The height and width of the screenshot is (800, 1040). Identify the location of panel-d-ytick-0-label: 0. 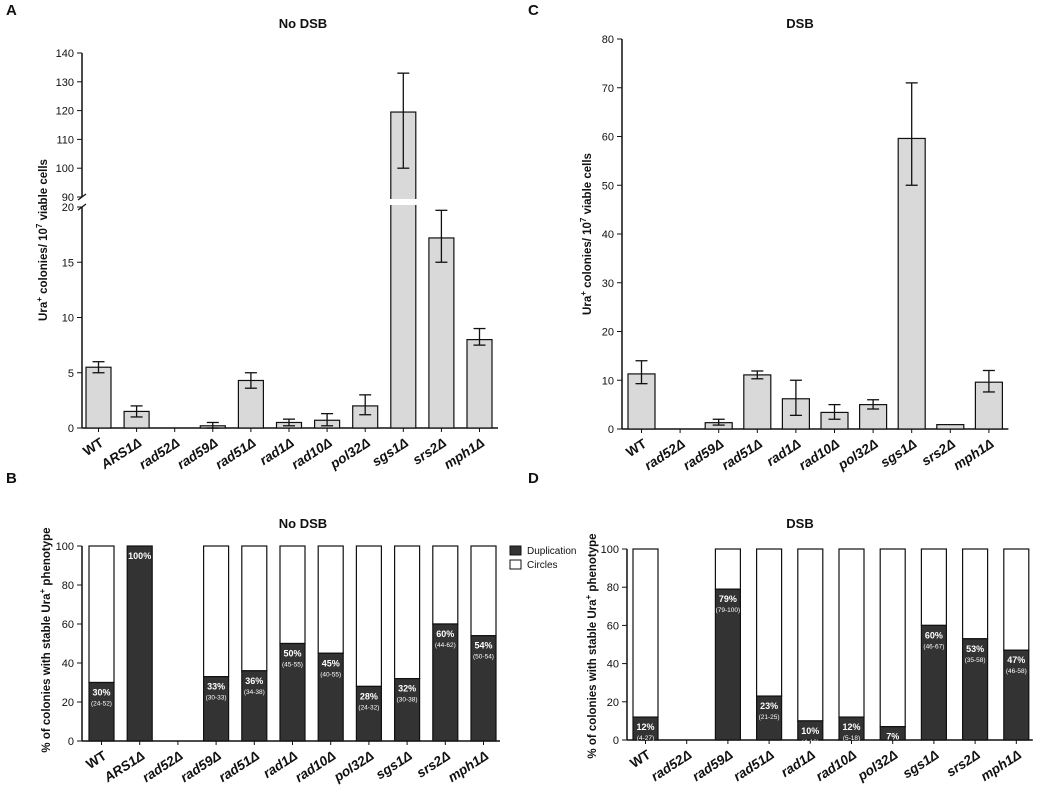
(616, 741).